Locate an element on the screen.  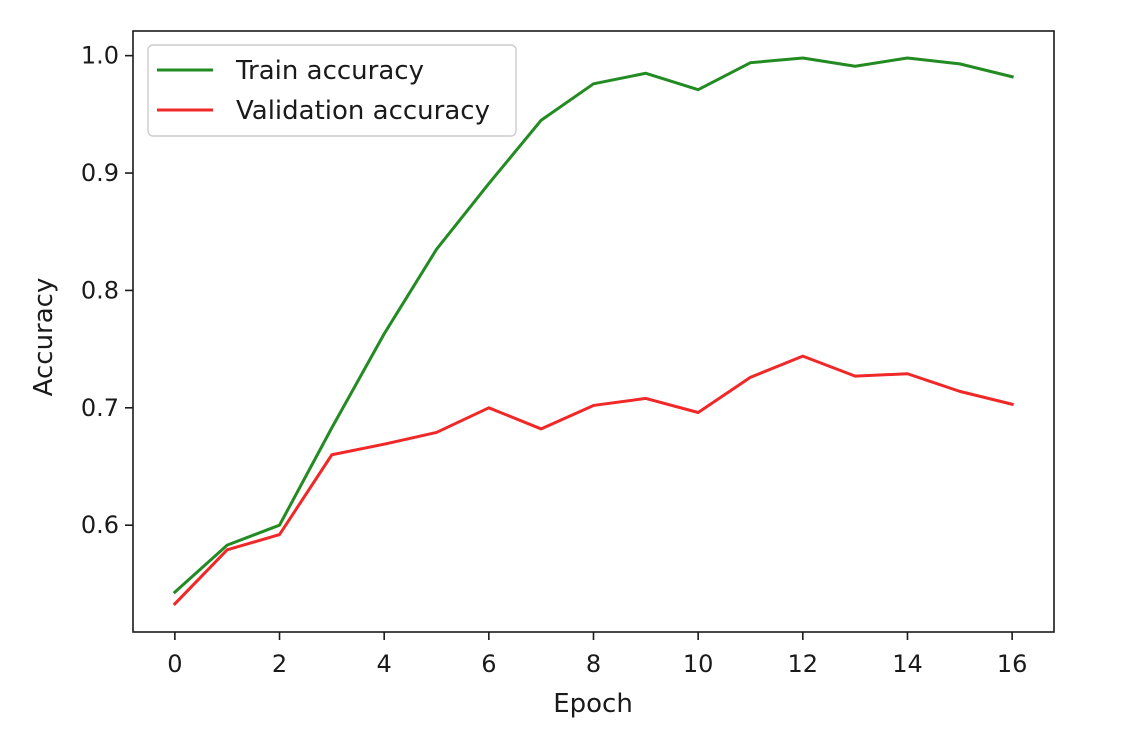
x-tick-label: 14 is located at coordinates (907, 664).